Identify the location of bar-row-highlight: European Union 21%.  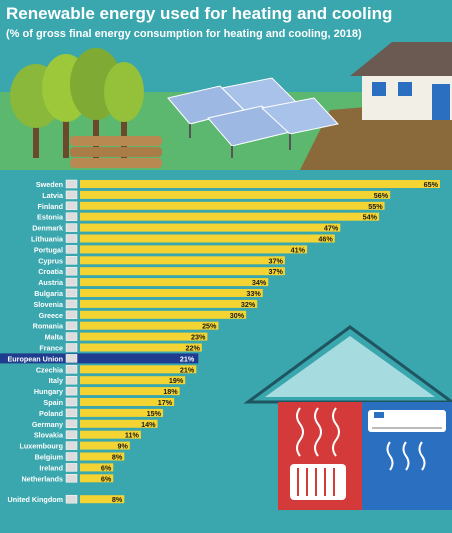
(99, 358).